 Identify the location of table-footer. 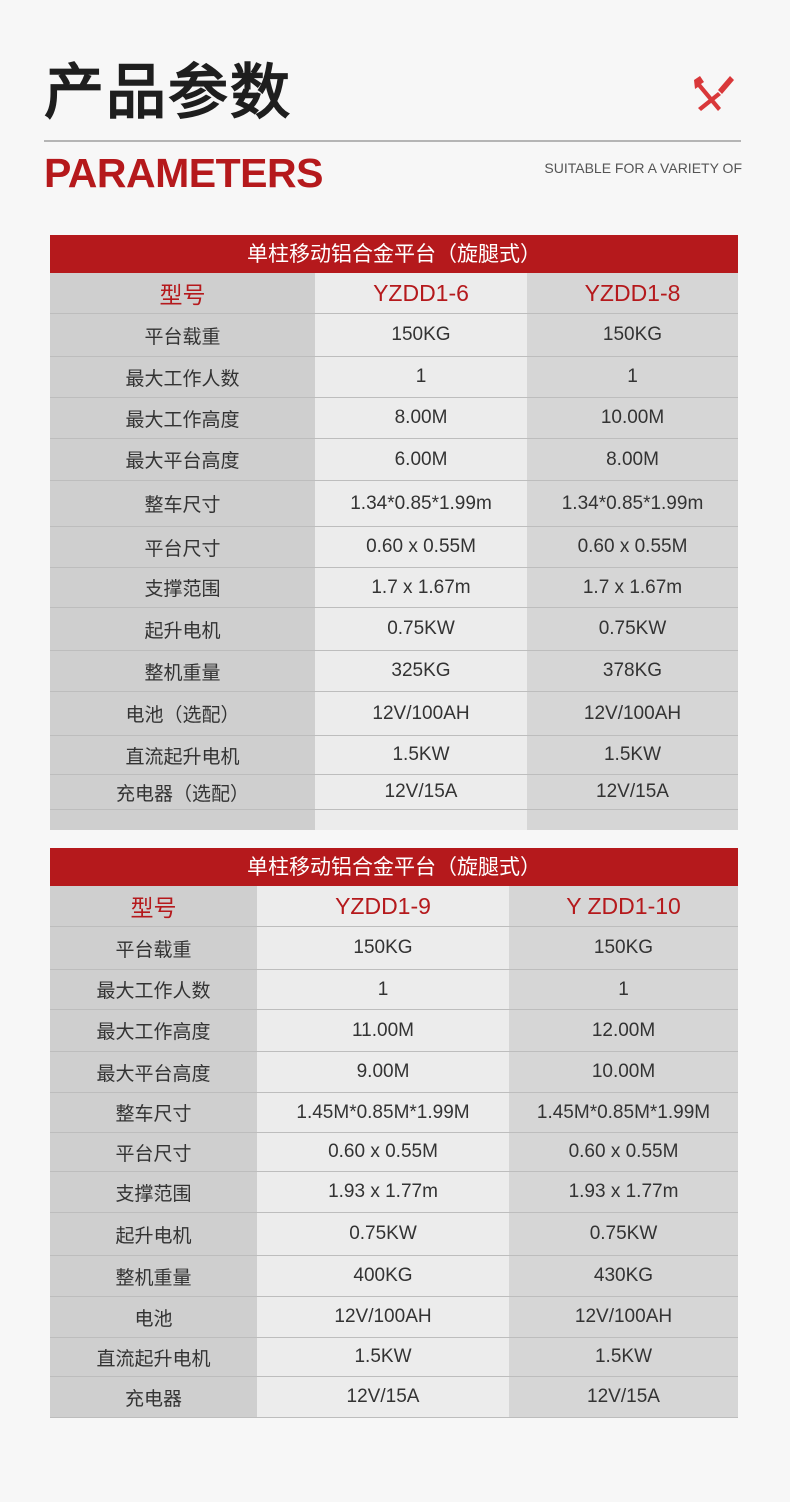
(394, 820).